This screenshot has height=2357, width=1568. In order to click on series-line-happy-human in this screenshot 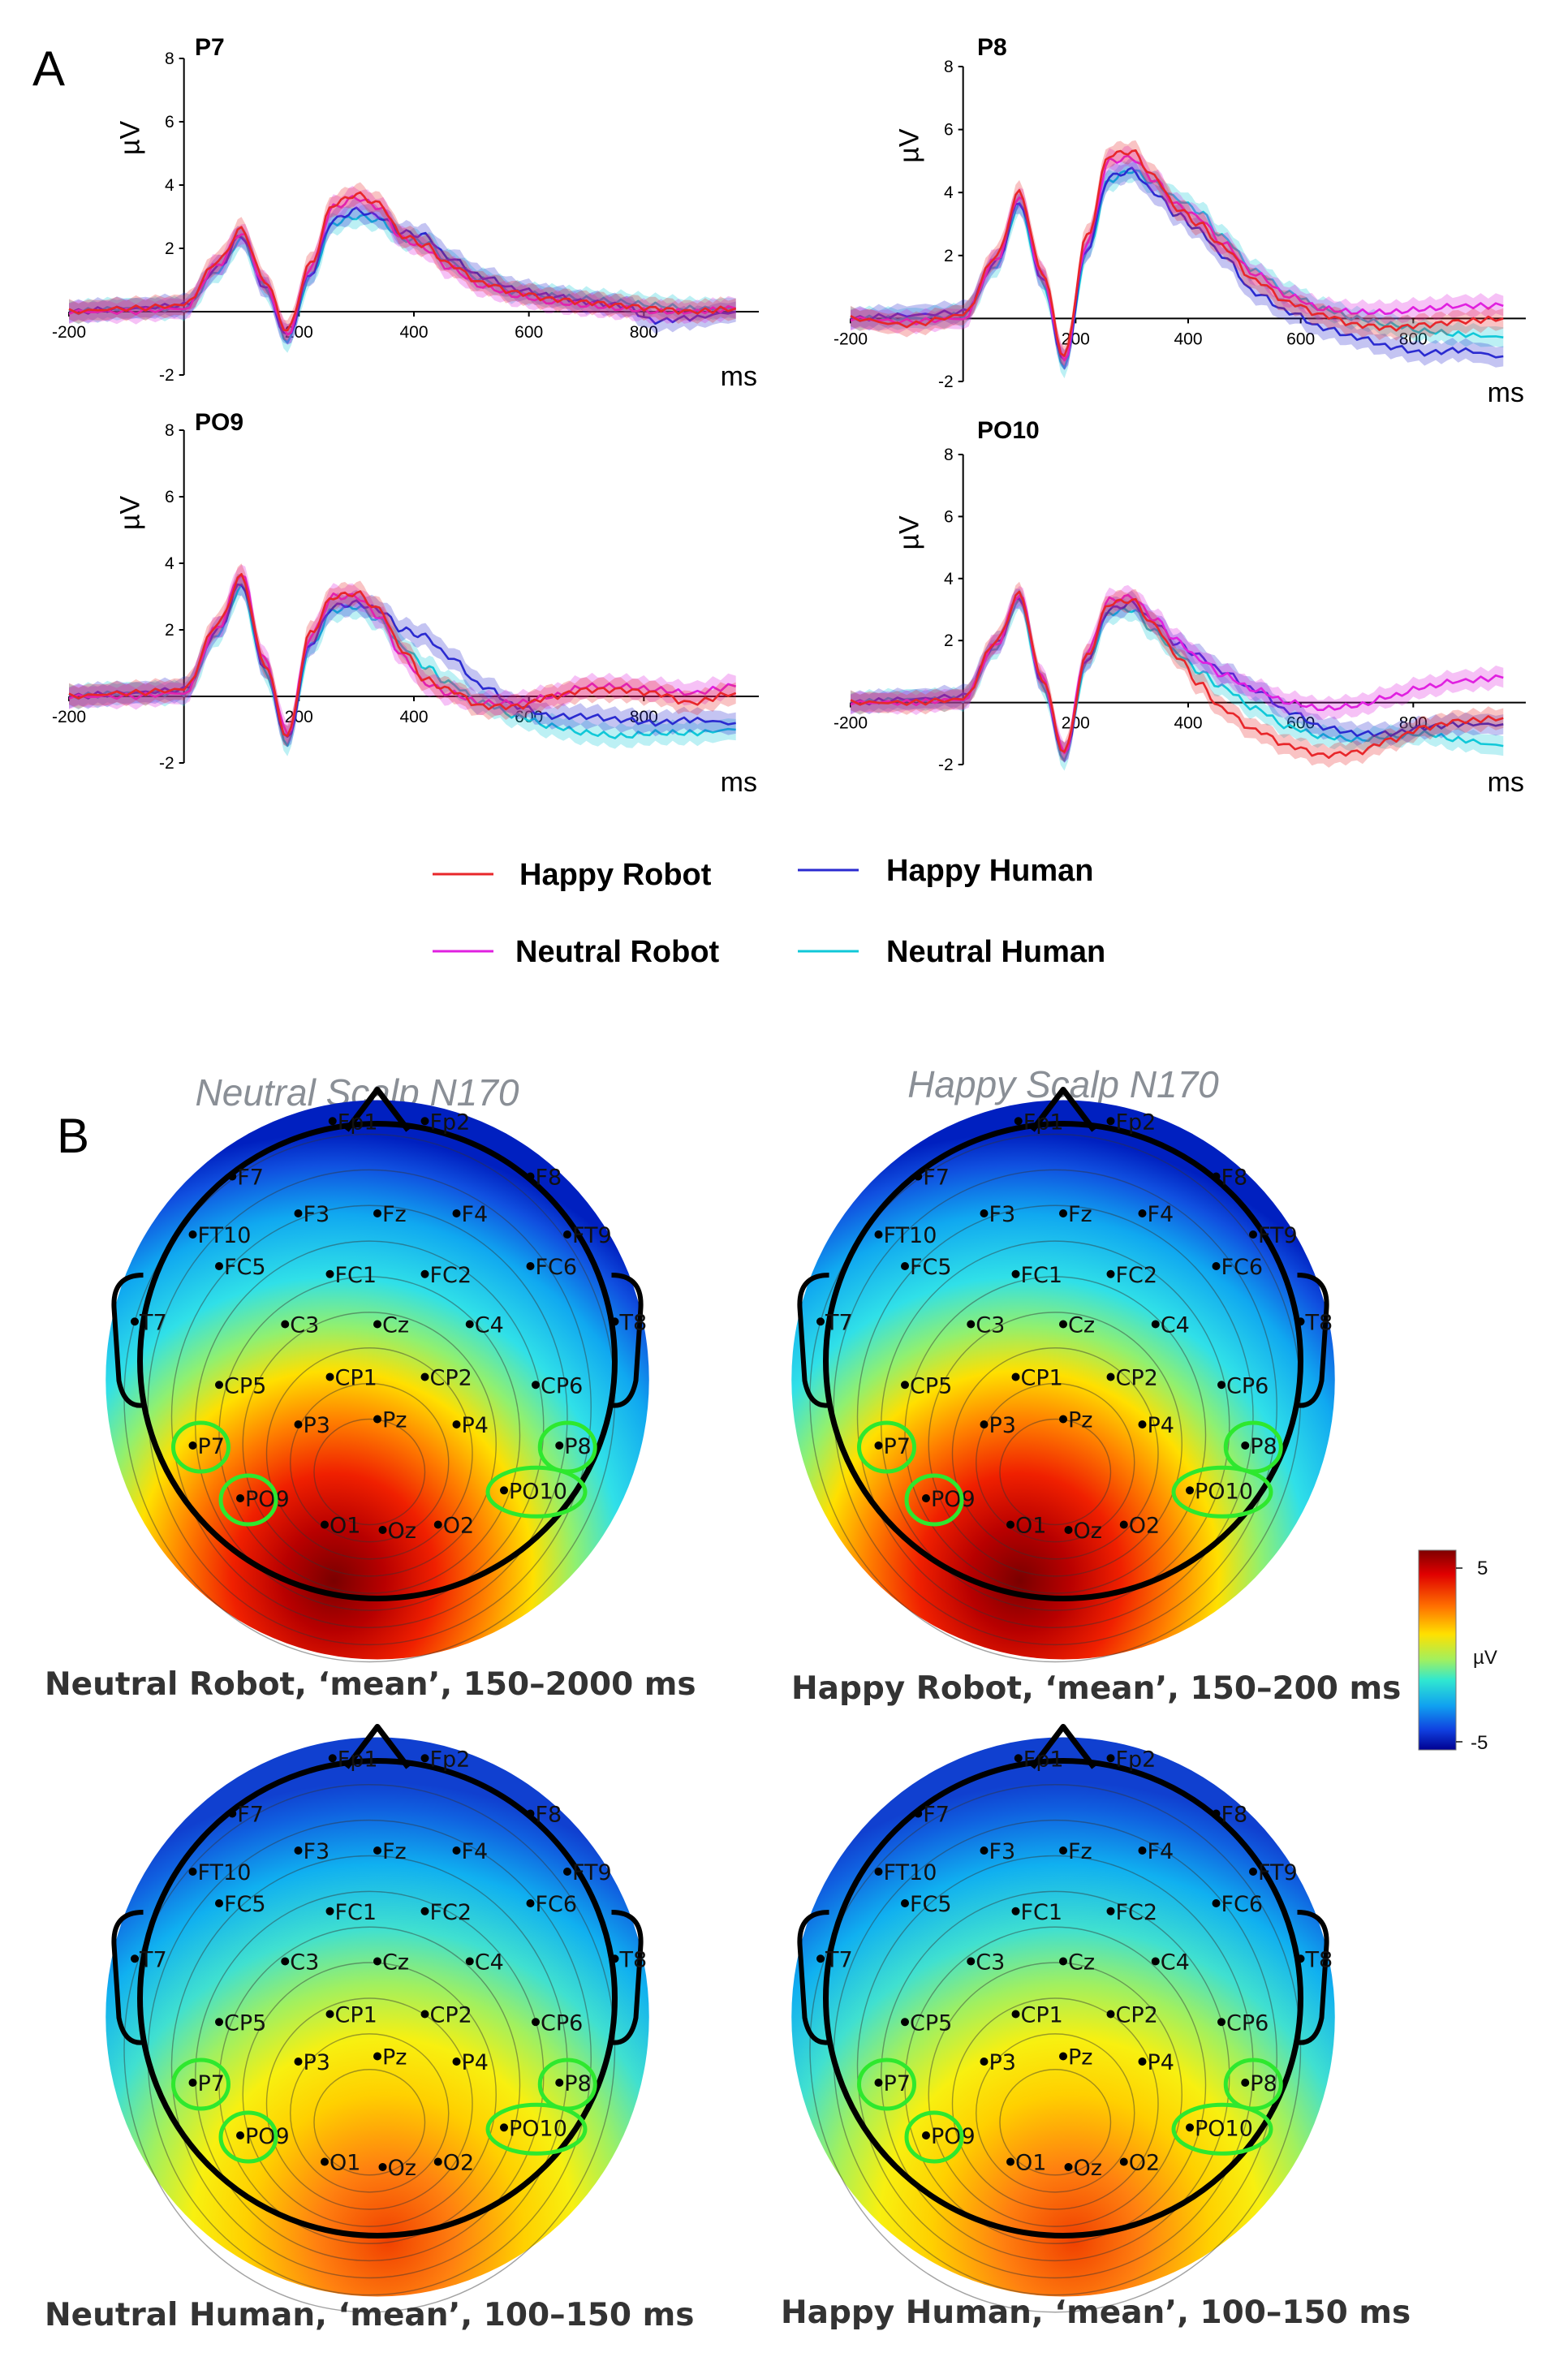, I will do `click(1177, 263)`.